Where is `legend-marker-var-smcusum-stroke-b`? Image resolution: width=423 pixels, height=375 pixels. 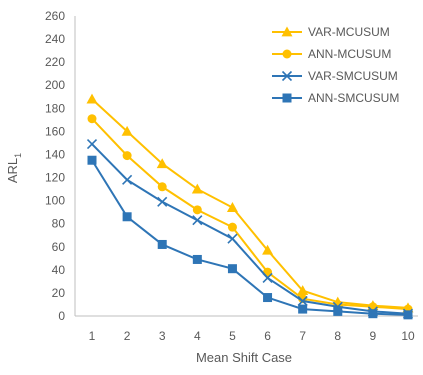
legend-marker-var-smcusum-stroke-b is located at coordinates (287, 76).